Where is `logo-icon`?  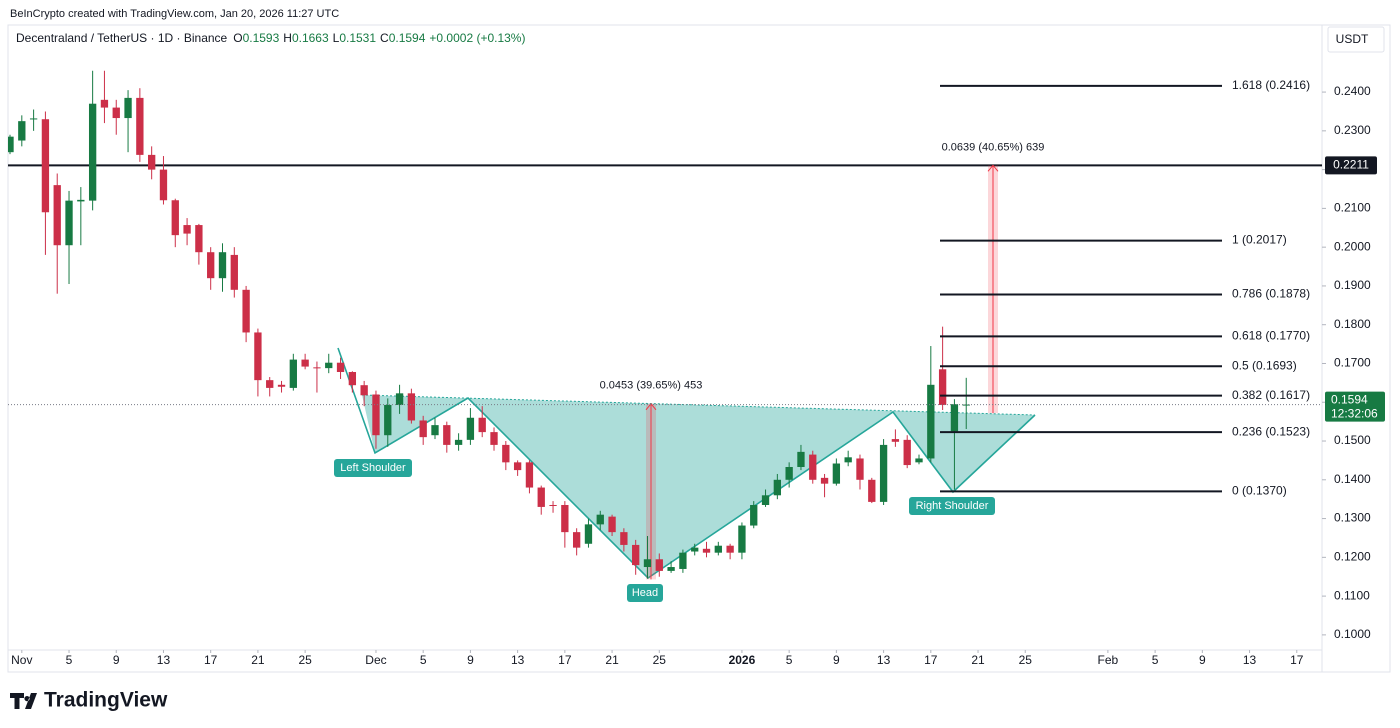 logo-icon is located at coordinates (23, 701).